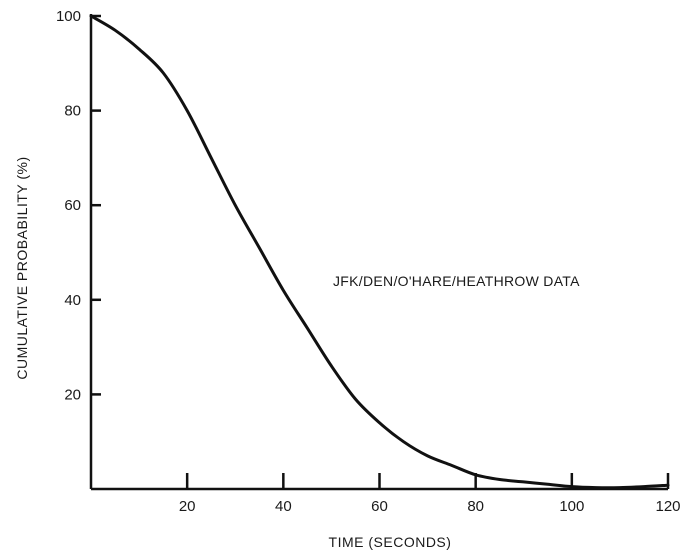  What do you see at coordinates (283, 506) in the screenshot?
I see `x-tick-label: 40` at bounding box center [283, 506].